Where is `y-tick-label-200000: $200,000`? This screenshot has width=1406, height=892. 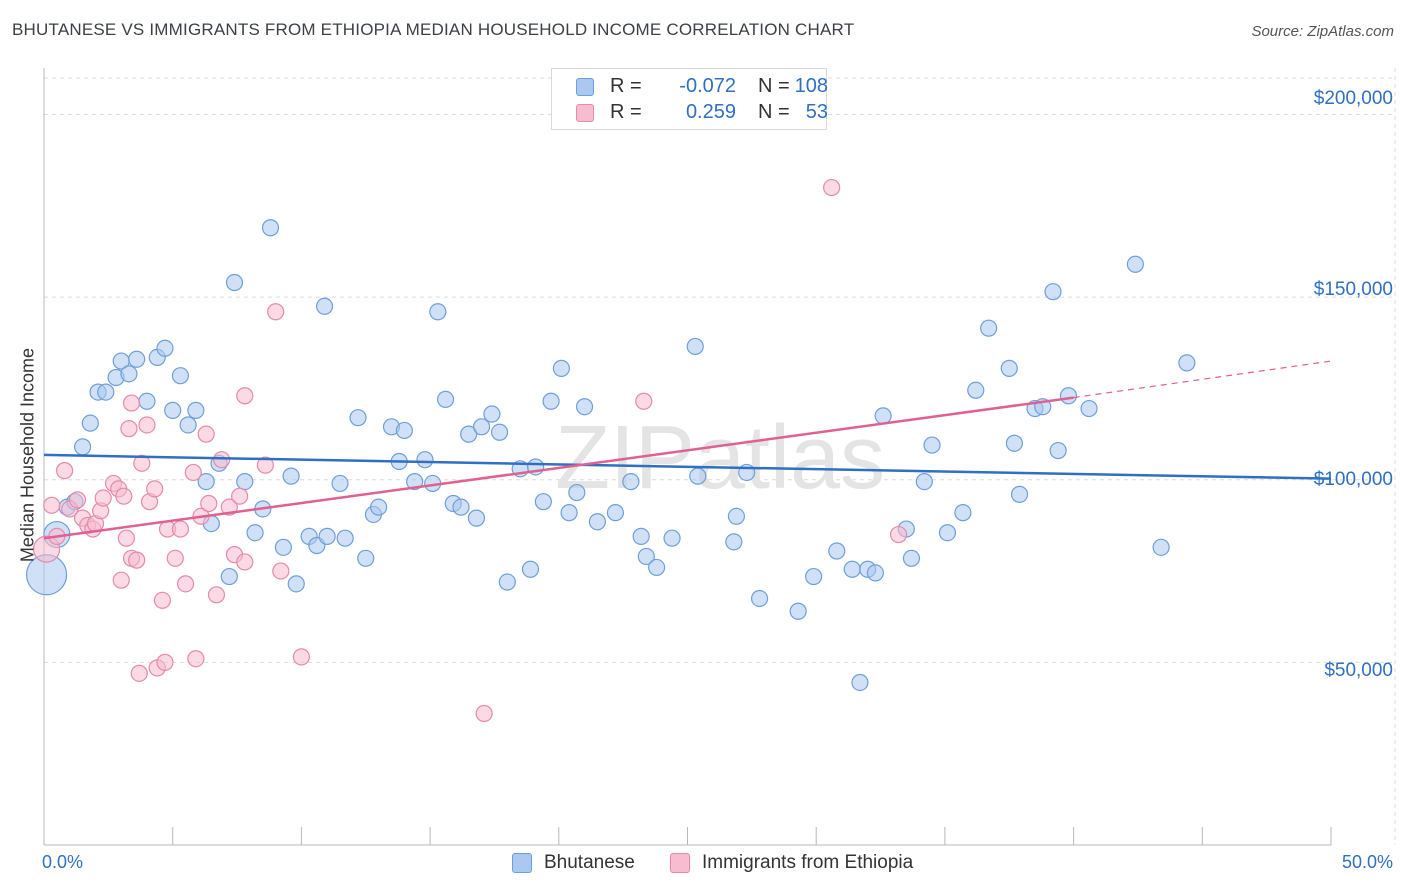 y-tick-label-200000: $200,000 is located at coordinates (1353, 98).